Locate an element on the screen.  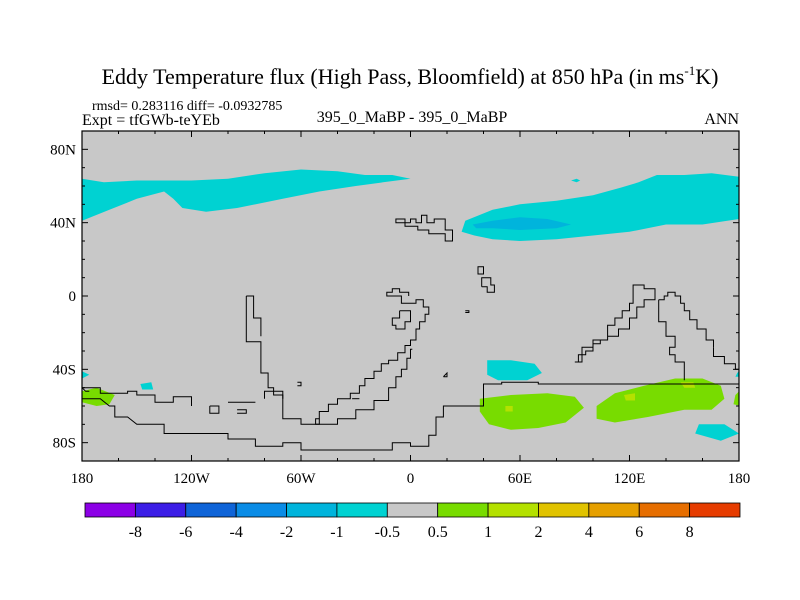
x-tick-label-1: 120W is located at coordinates (192, 479).